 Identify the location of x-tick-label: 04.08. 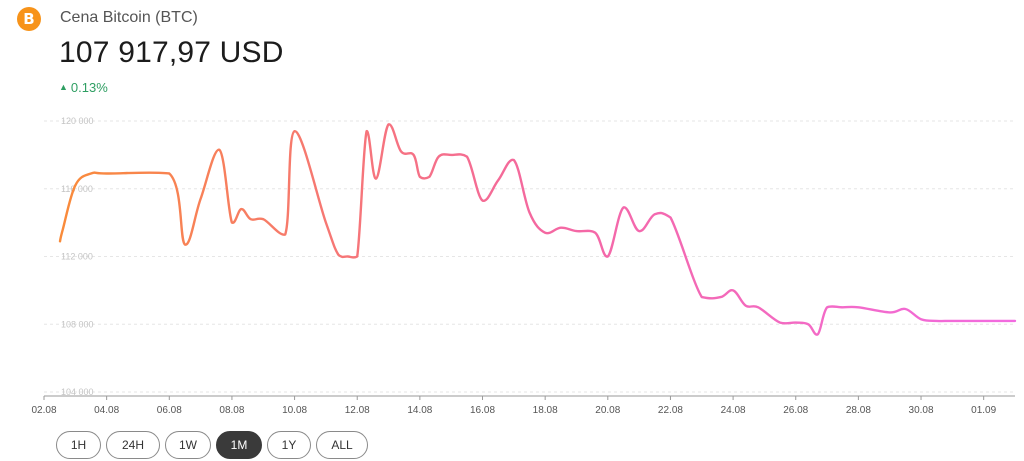
(106, 410).